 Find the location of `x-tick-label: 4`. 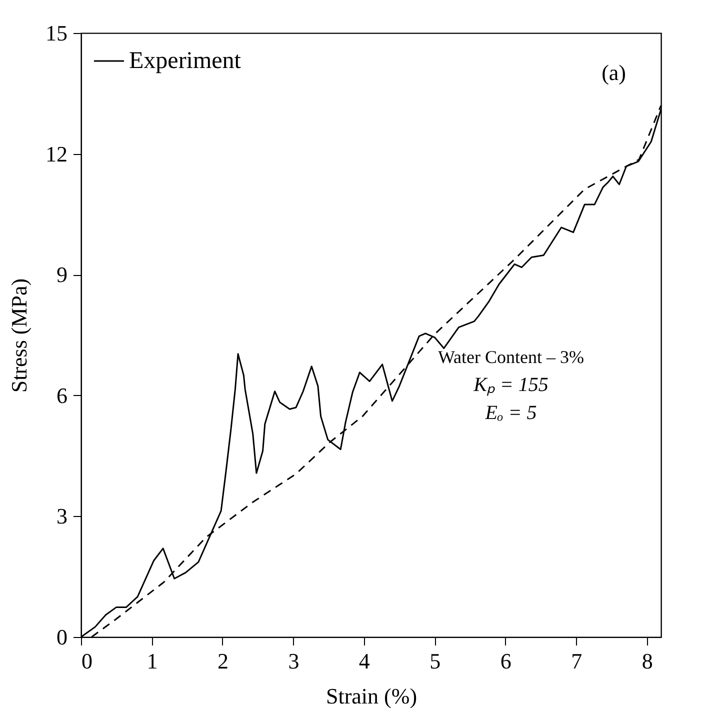

x-tick-label: 4 is located at coordinates (364, 661).